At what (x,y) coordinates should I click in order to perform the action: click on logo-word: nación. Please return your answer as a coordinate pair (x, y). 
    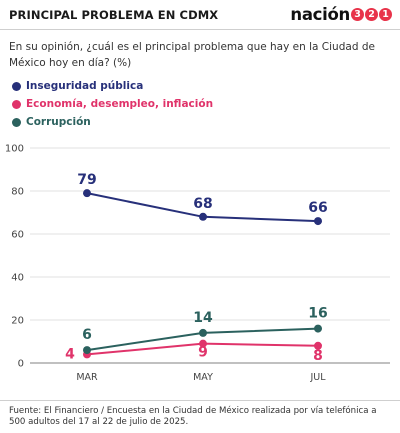
    Looking at the image, I should click on (320, 14).